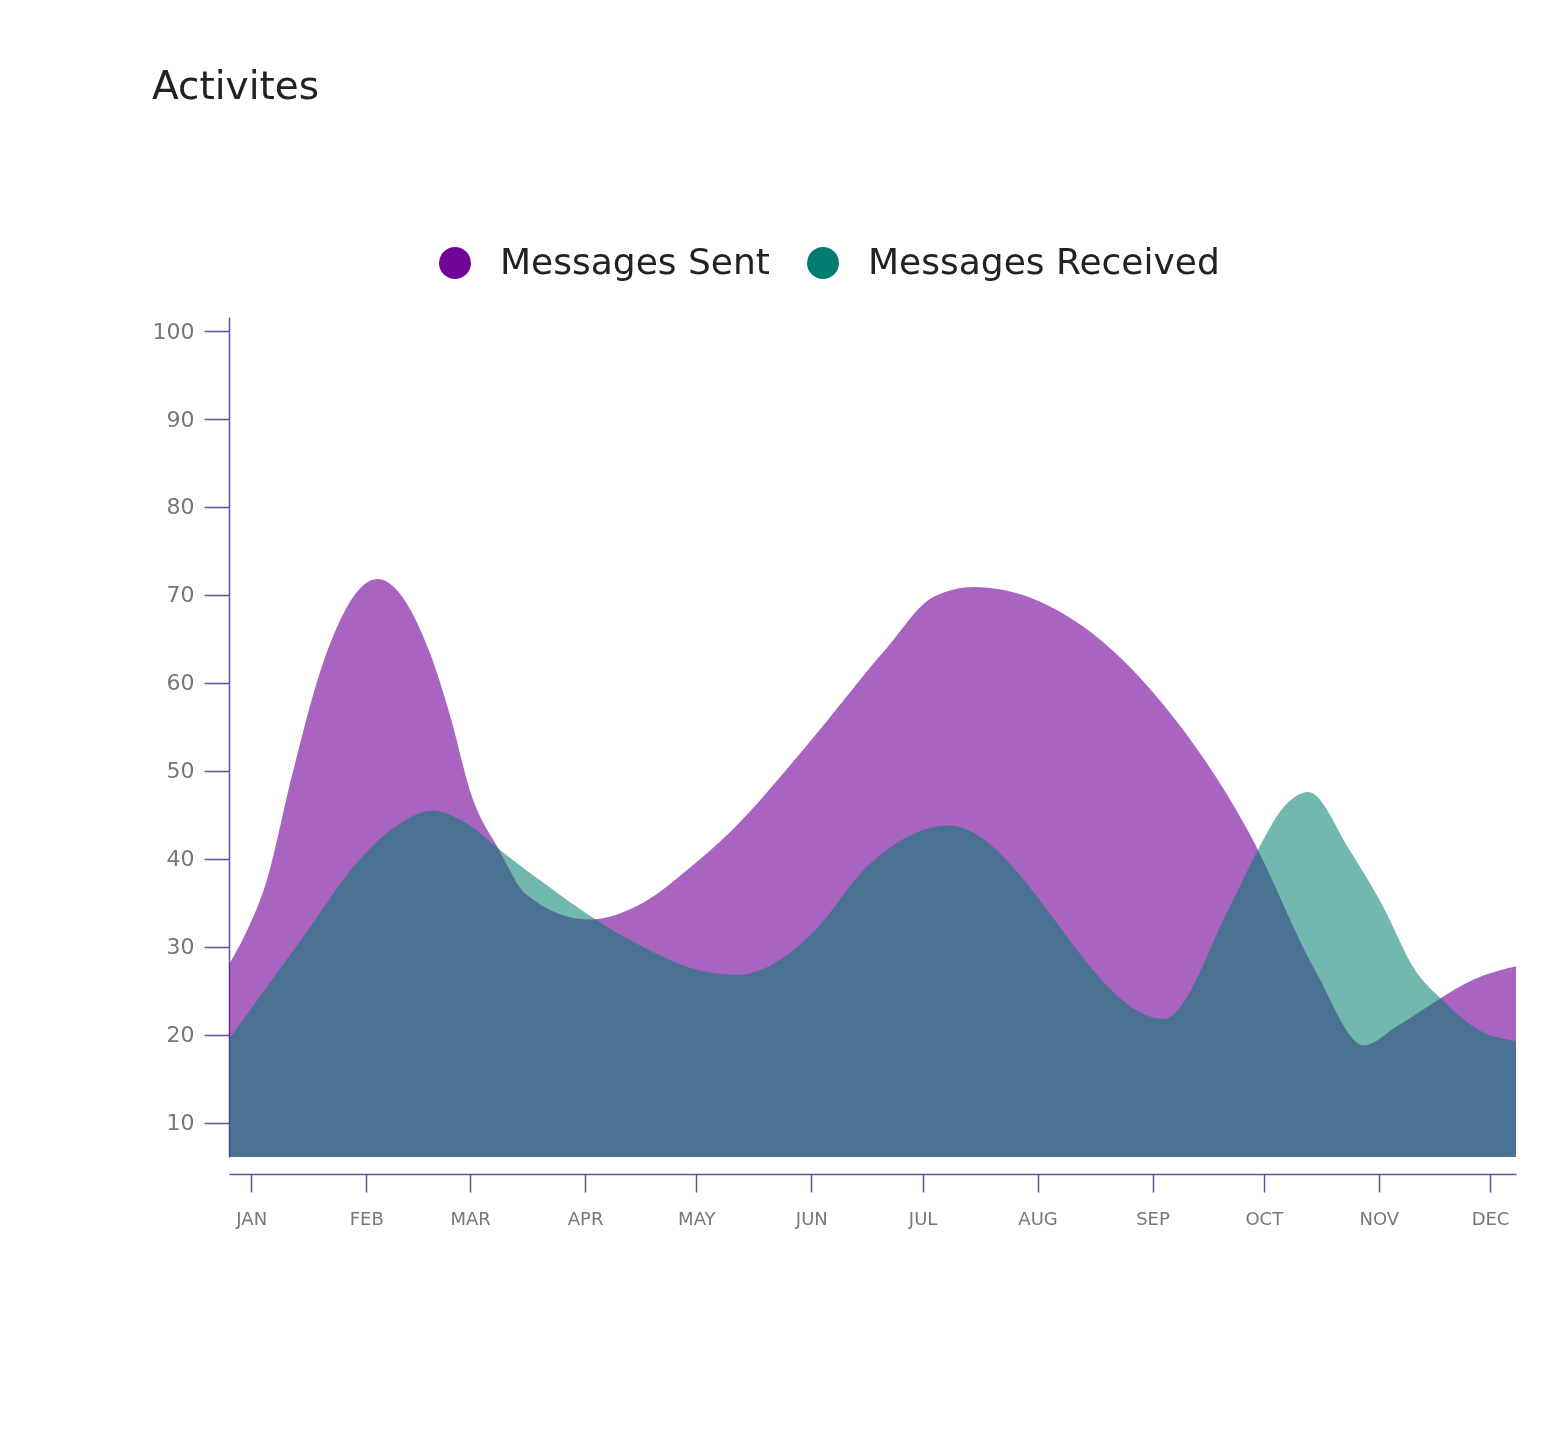 Image resolution: width=1550 pixels, height=1438 pixels. I want to click on y-tick-label: 90, so click(180, 419).